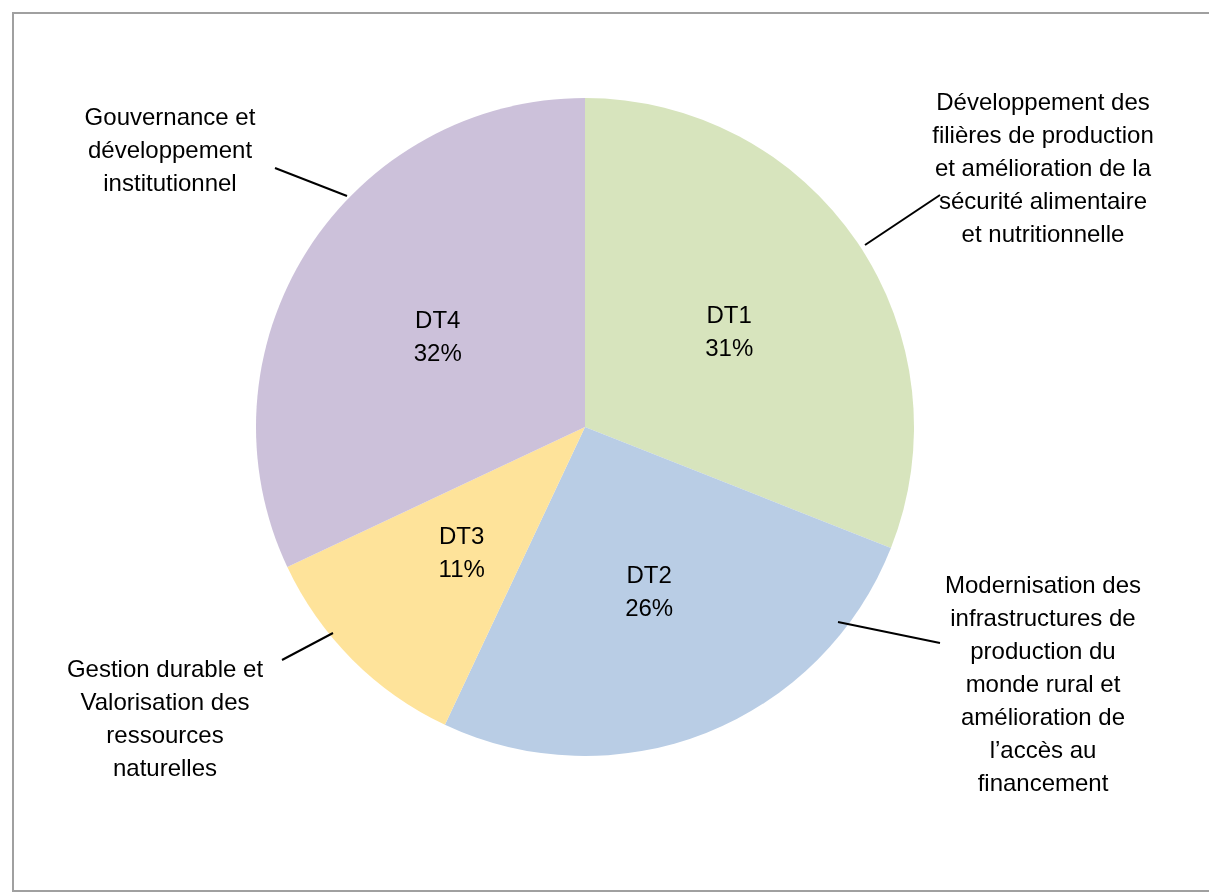 Image resolution: width=1209 pixels, height=896 pixels. Describe the element at coordinates (649, 608) in the screenshot. I see `data-label: 26%` at that location.